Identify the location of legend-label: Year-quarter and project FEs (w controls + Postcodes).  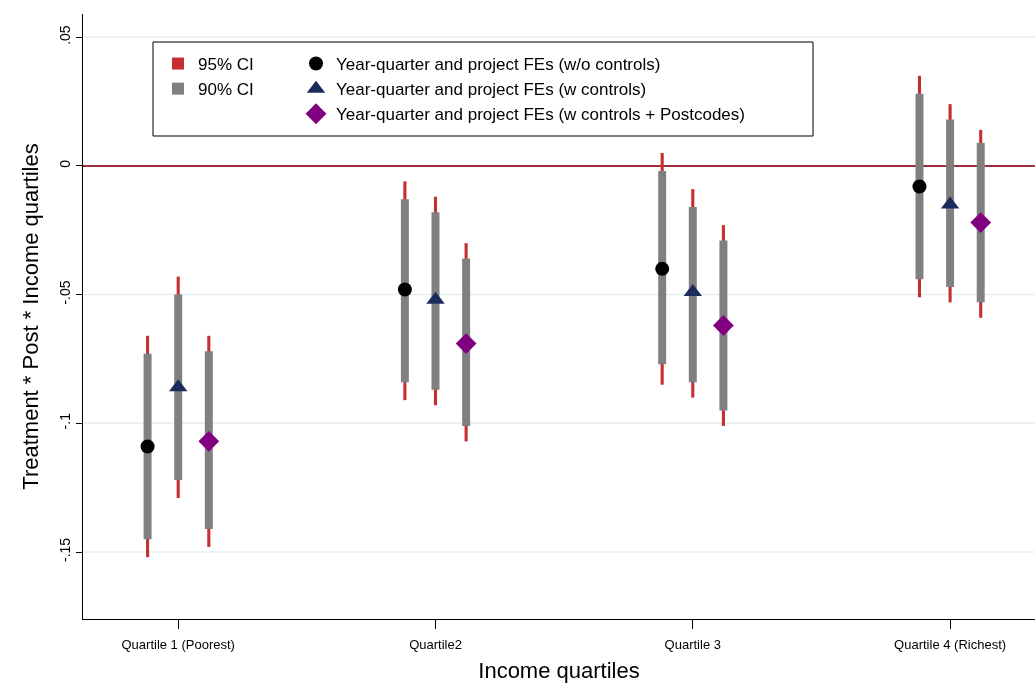
(540, 115).